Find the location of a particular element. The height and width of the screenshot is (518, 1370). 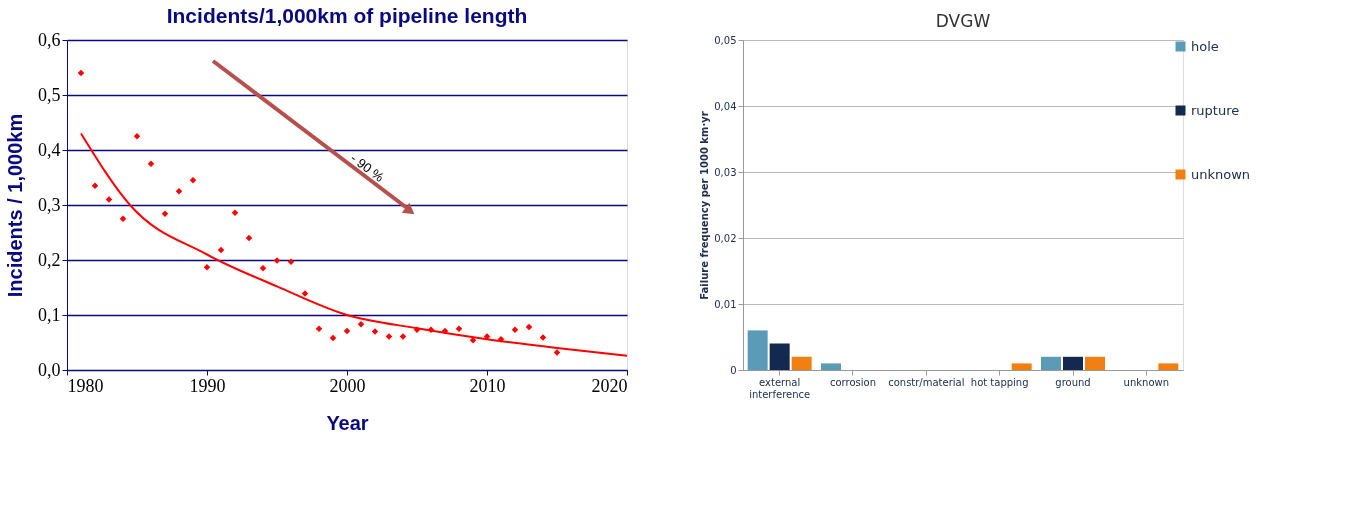

y-tick-label: 0,5 is located at coordinates (49, 94).